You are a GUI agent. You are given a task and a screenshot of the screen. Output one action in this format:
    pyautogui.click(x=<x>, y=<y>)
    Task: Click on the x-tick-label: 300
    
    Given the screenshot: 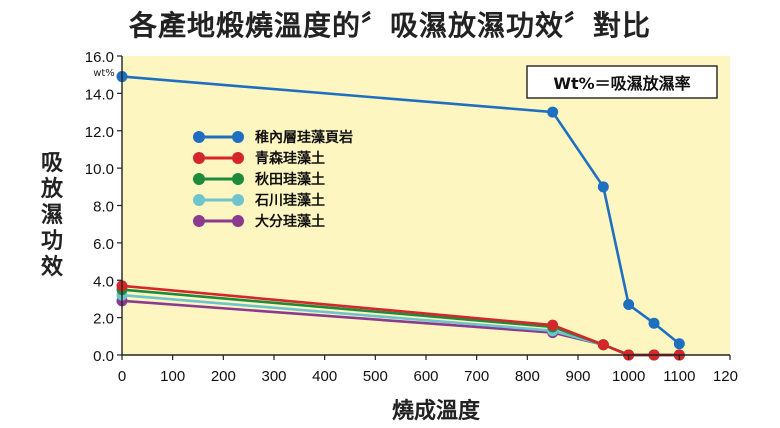 What is the action you would take?
    pyautogui.click(x=273, y=376)
    